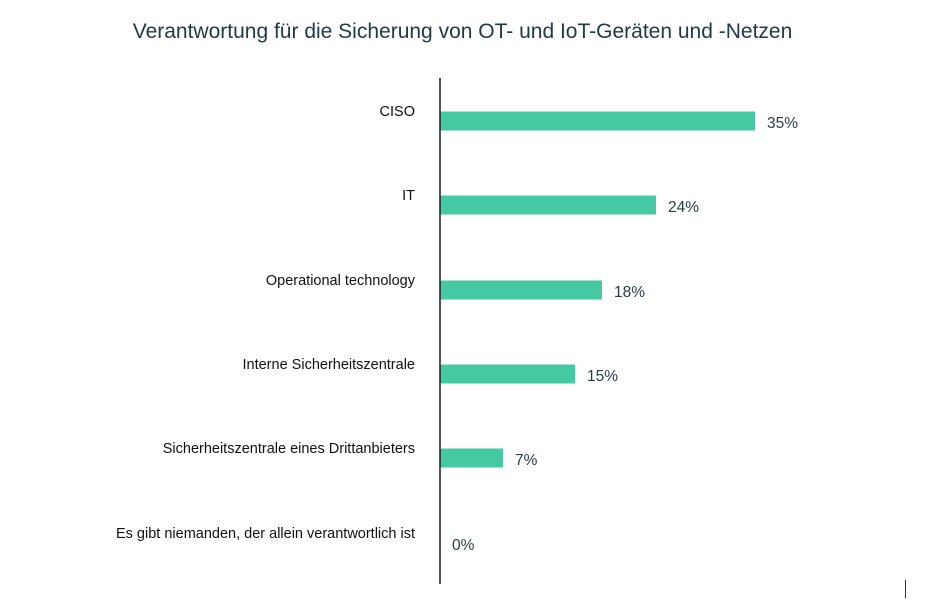 Image resolution: width=925 pixels, height=601 pixels. What do you see at coordinates (602, 376) in the screenshot?
I see `value-label-3: 15%` at bounding box center [602, 376].